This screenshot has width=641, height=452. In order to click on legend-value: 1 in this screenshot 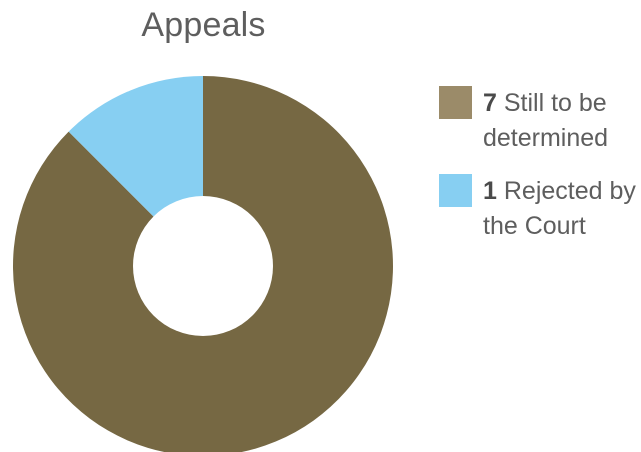, I will do `click(493, 191)`.